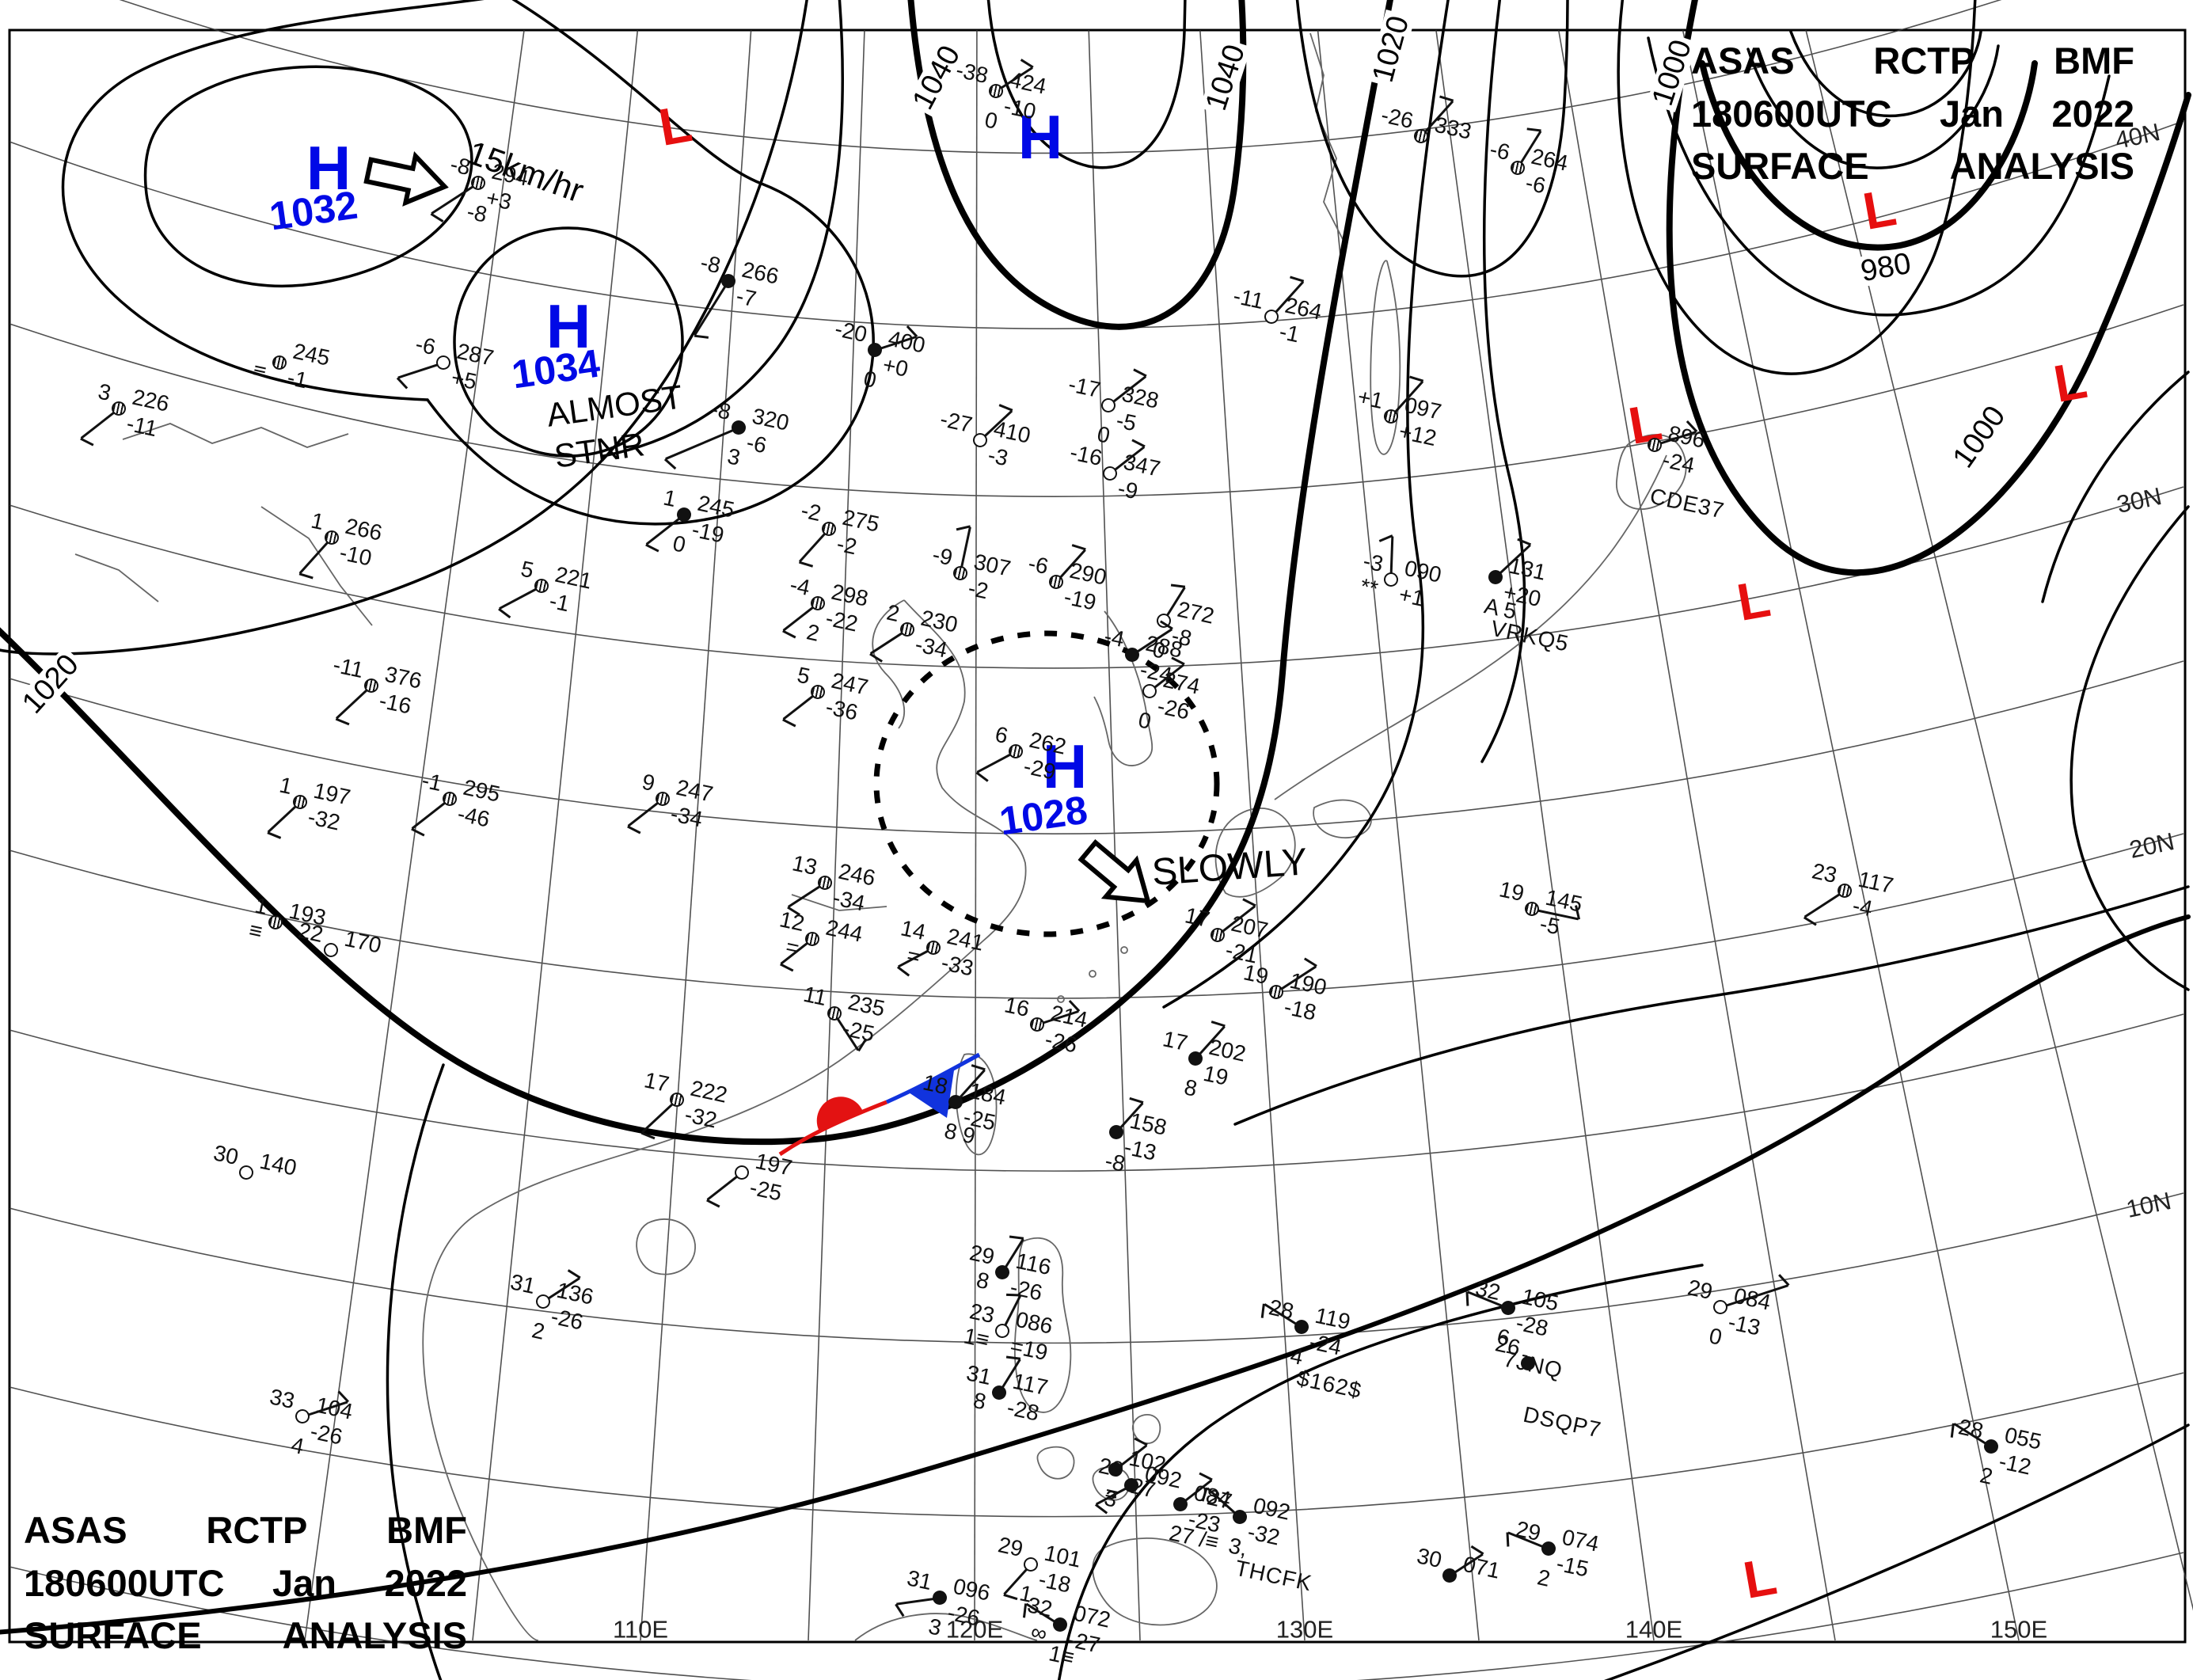 The width and height of the screenshot is (2193, 1680). Describe the element at coordinates (1017, 1007) in the screenshot. I see `station-temp: 16` at that location.